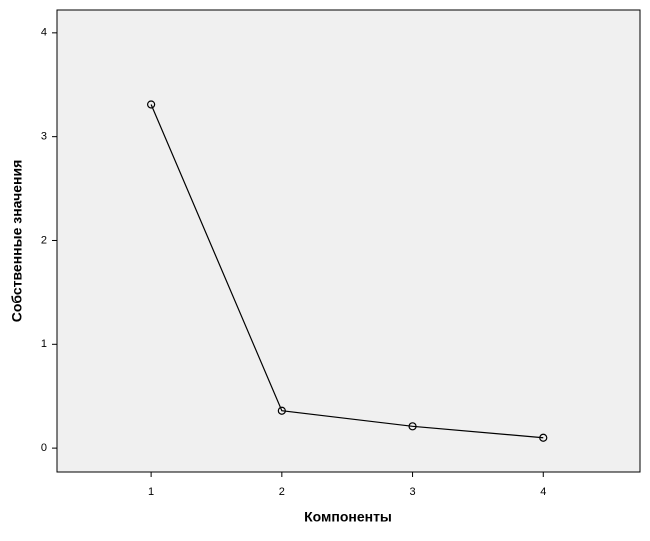 This screenshot has height=541, width=650. What do you see at coordinates (44, 344) in the screenshot?
I see `y-tick-label: 1` at bounding box center [44, 344].